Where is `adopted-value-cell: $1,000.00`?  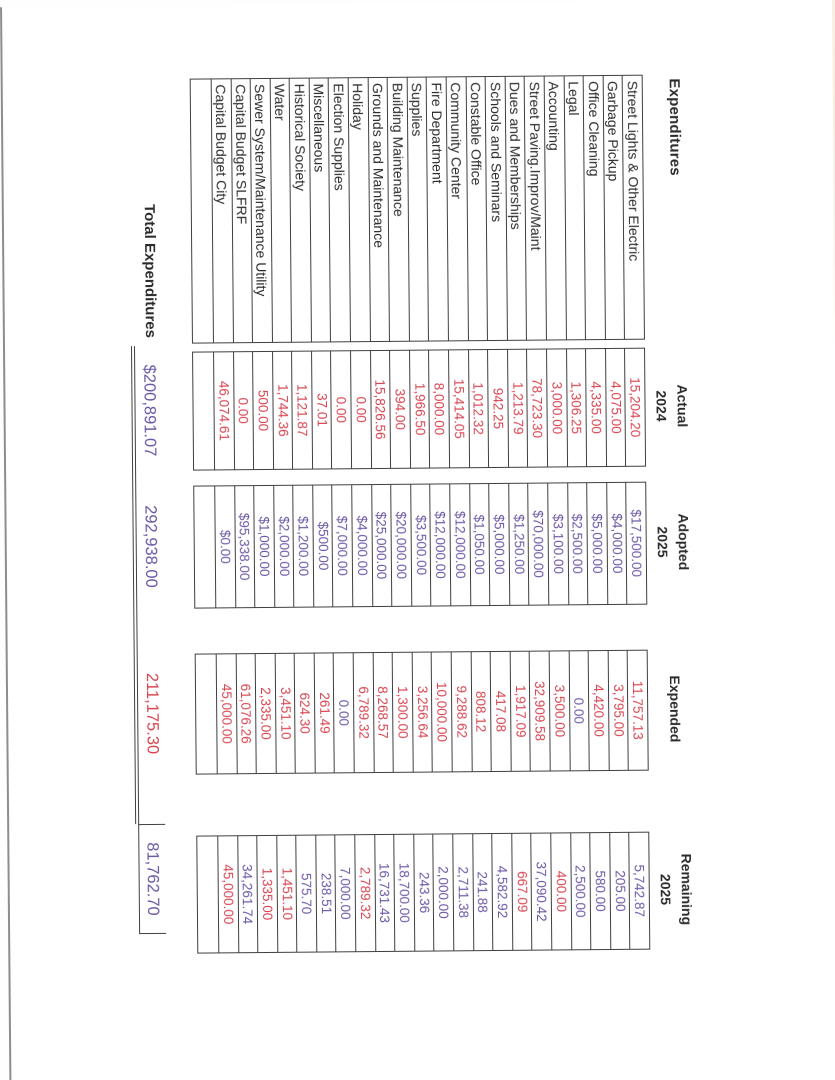
adopted-value-cell: $1,000.00 is located at coordinates (263, 546).